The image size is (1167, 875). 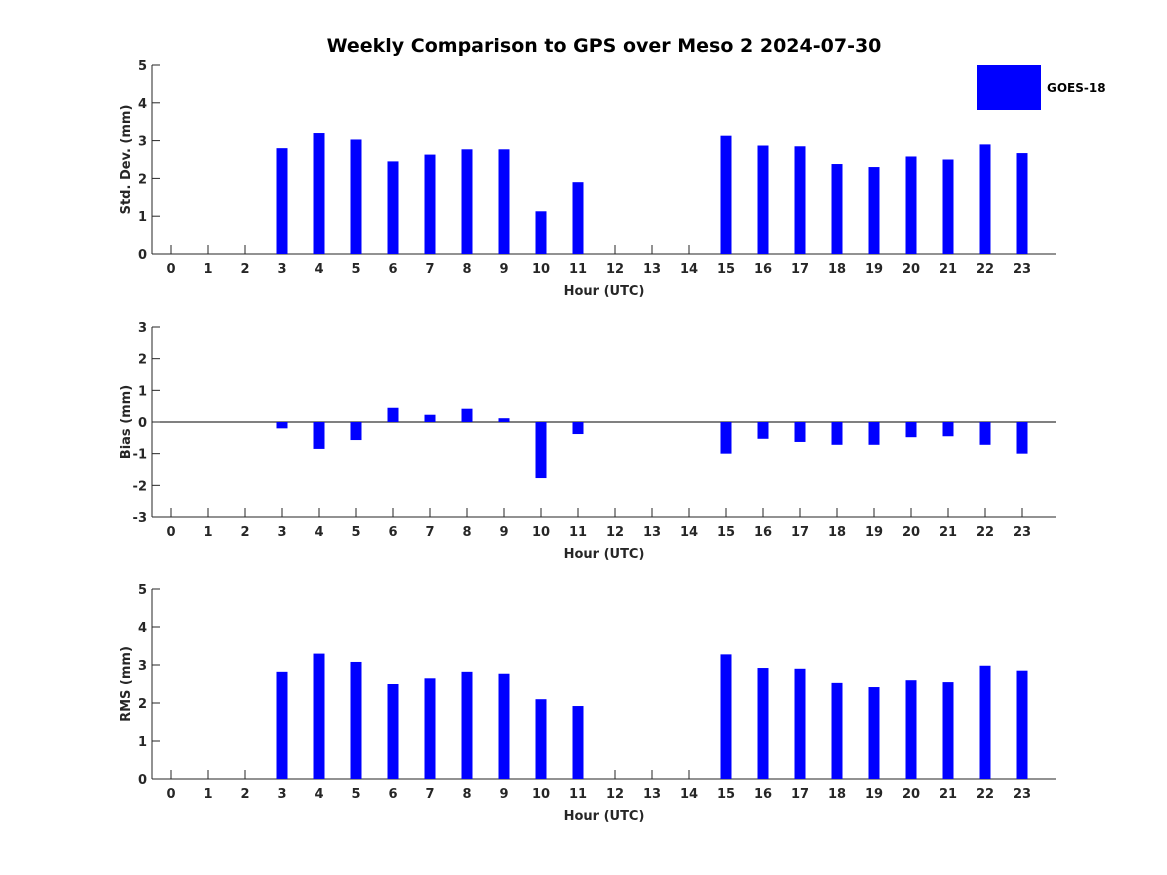 What do you see at coordinates (142, 423) in the screenshot?
I see `y-tick-label: 0` at bounding box center [142, 423].